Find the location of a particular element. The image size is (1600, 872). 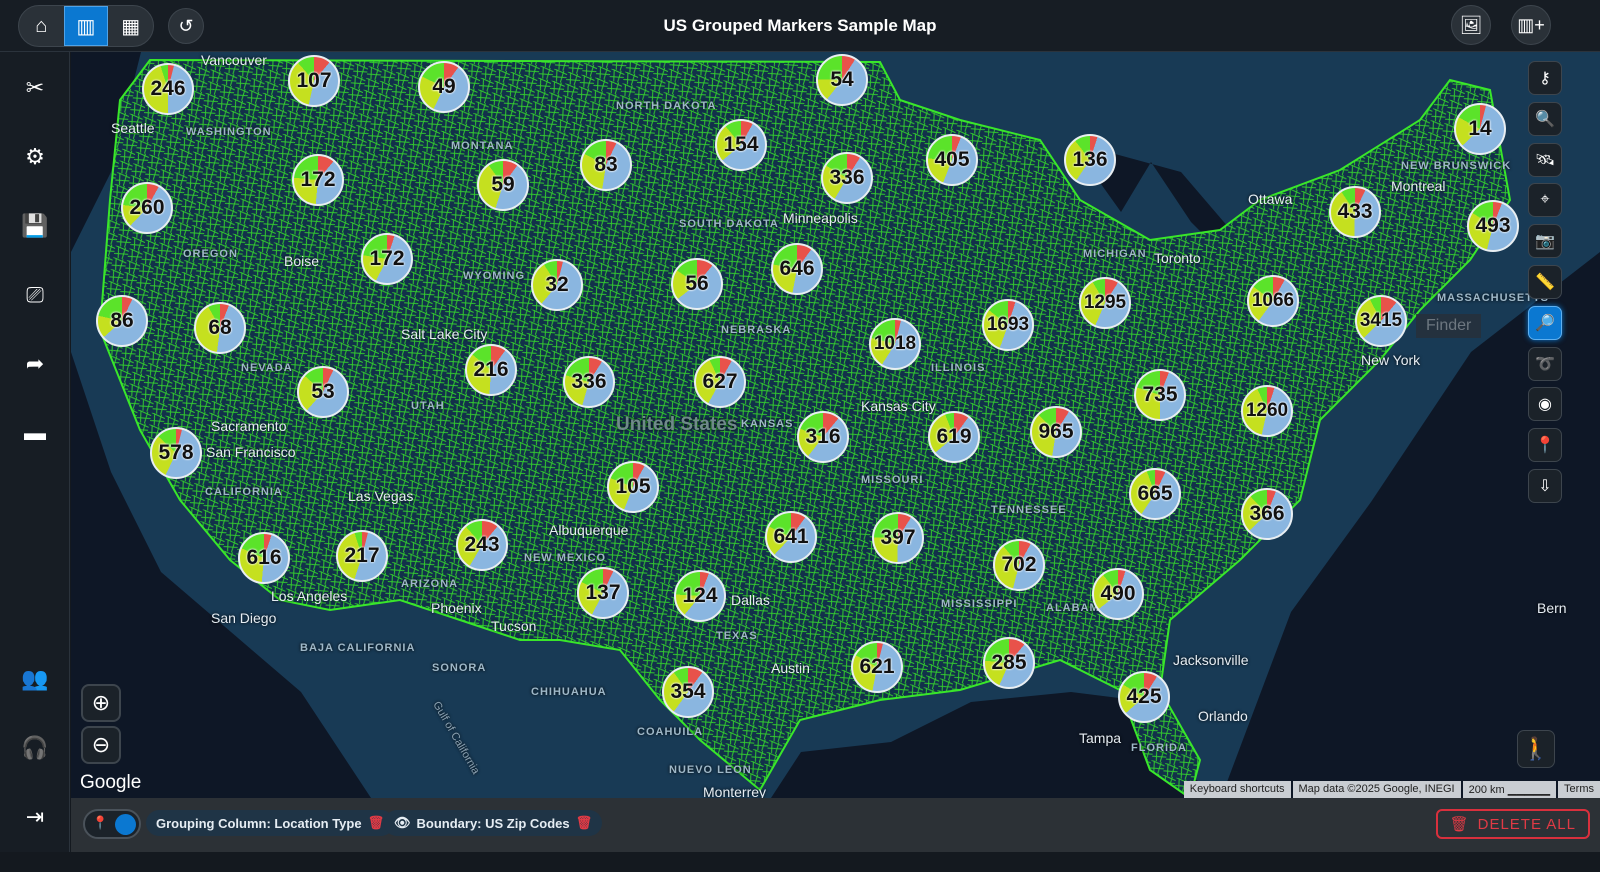

cluster-marker: 137 is located at coordinates (603, 593).